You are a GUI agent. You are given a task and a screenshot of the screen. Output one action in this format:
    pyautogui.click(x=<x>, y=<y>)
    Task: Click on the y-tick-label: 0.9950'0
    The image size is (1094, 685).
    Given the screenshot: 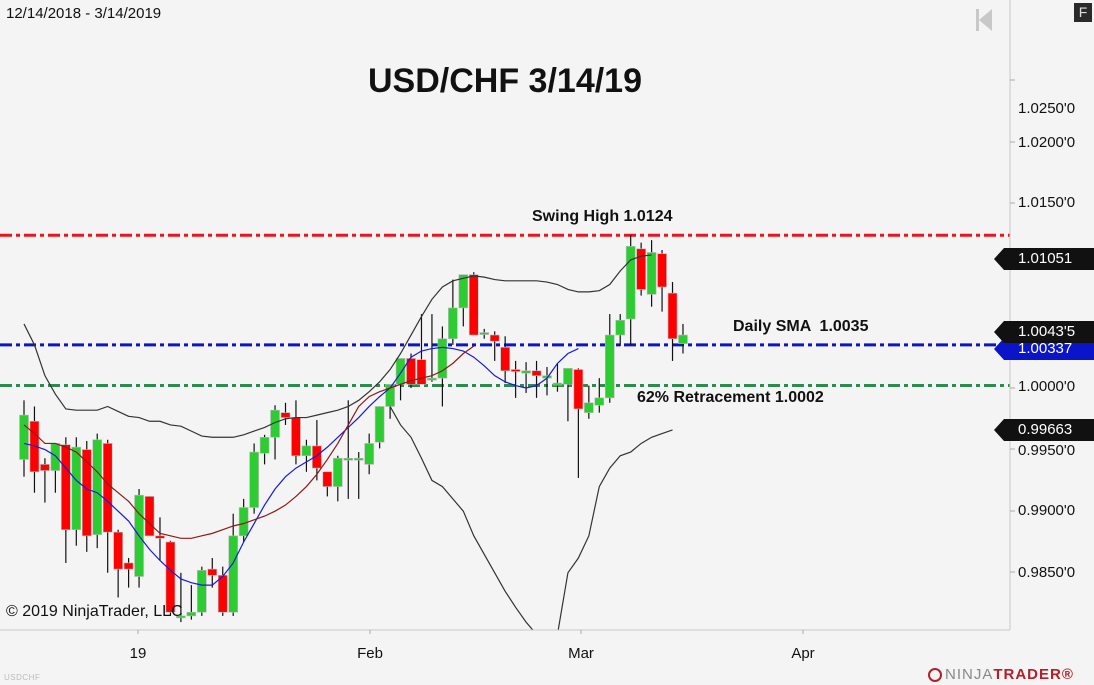 What is the action you would take?
    pyautogui.click(x=1047, y=450)
    